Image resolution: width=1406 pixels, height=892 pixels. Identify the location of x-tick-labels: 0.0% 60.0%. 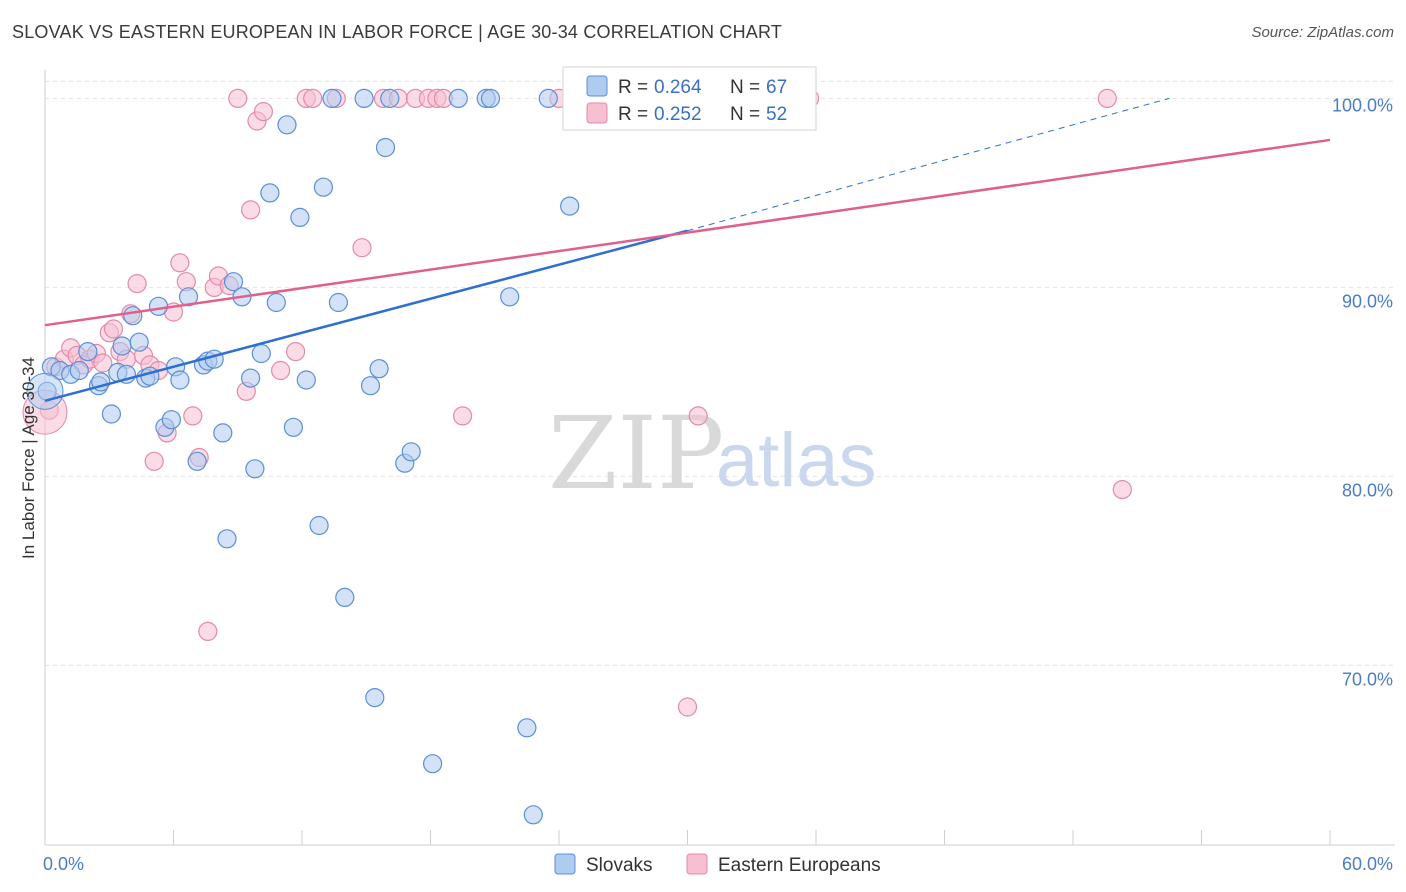
(718, 864).